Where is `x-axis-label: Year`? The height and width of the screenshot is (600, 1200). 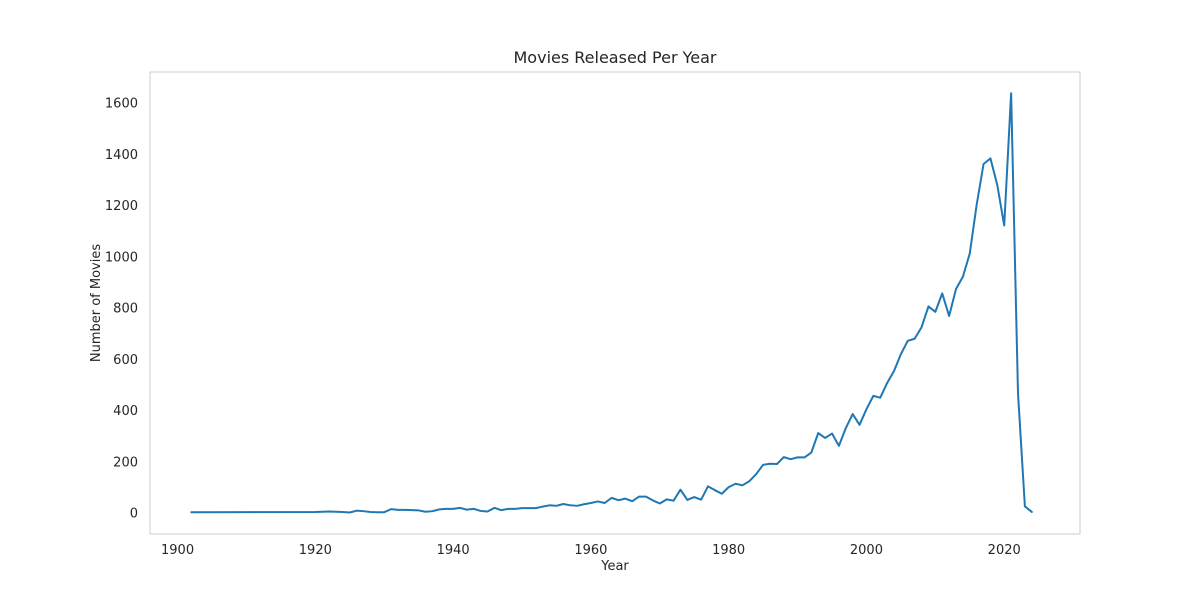 x-axis-label: Year is located at coordinates (614, 566).